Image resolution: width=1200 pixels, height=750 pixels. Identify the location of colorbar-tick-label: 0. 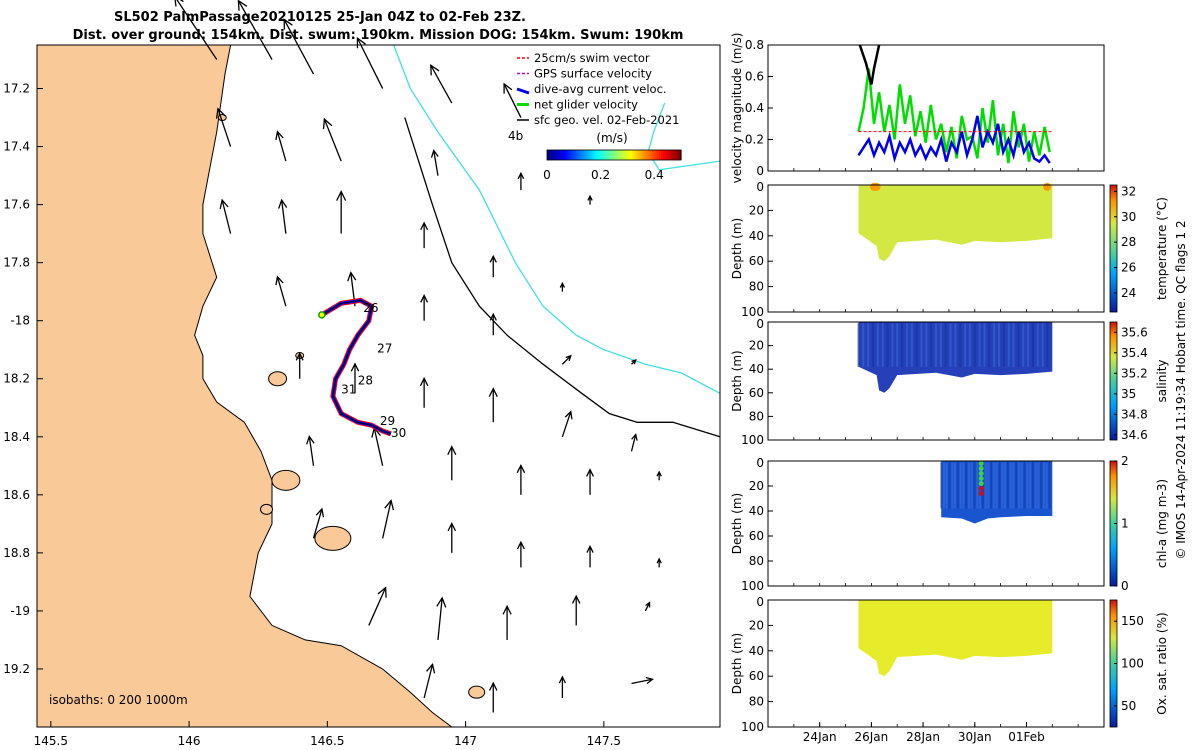
(1125, 586).